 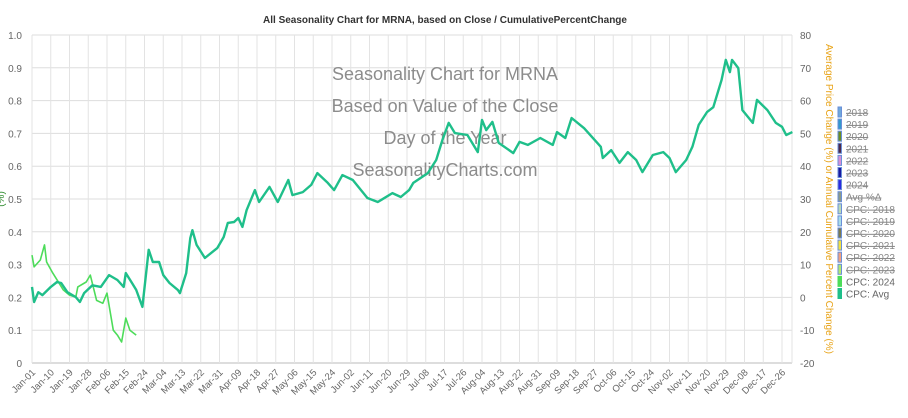 What do you see at coordinates (870, 270) in the screenshot?
I see `legend-label: CPC: 2023` at bounding box center [870, 270].